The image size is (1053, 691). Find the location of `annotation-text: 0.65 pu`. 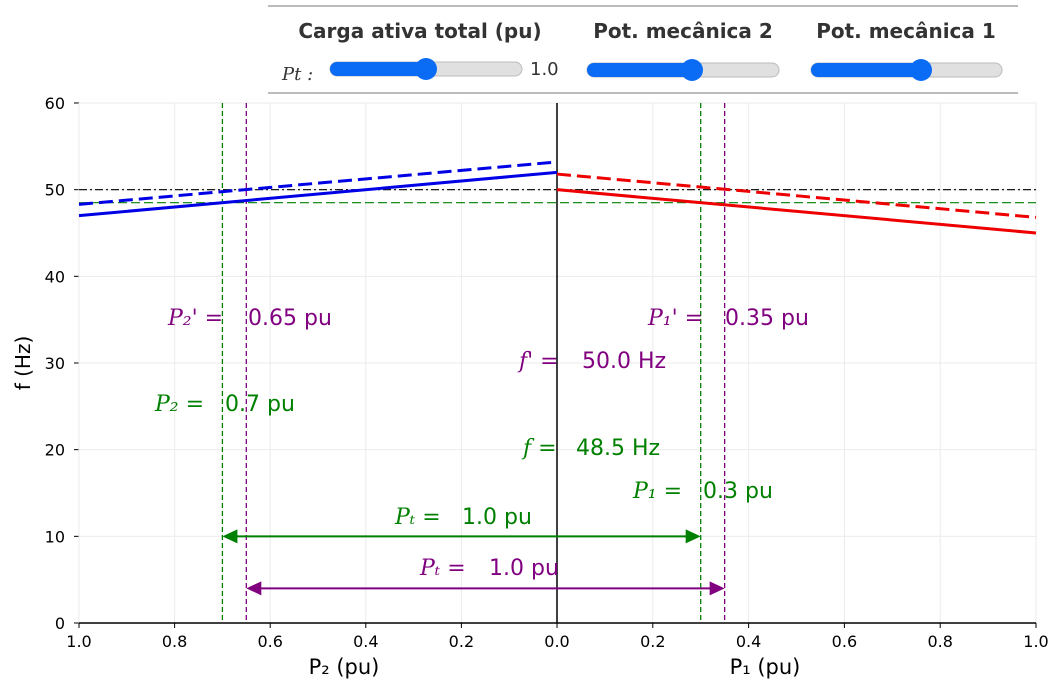

annotation-text: 0.65 pu is located at coordinates (290, 318).